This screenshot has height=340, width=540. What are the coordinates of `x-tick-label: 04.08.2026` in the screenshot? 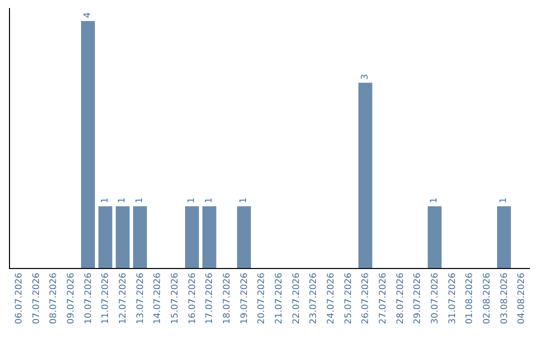 It's located at (522, 298).